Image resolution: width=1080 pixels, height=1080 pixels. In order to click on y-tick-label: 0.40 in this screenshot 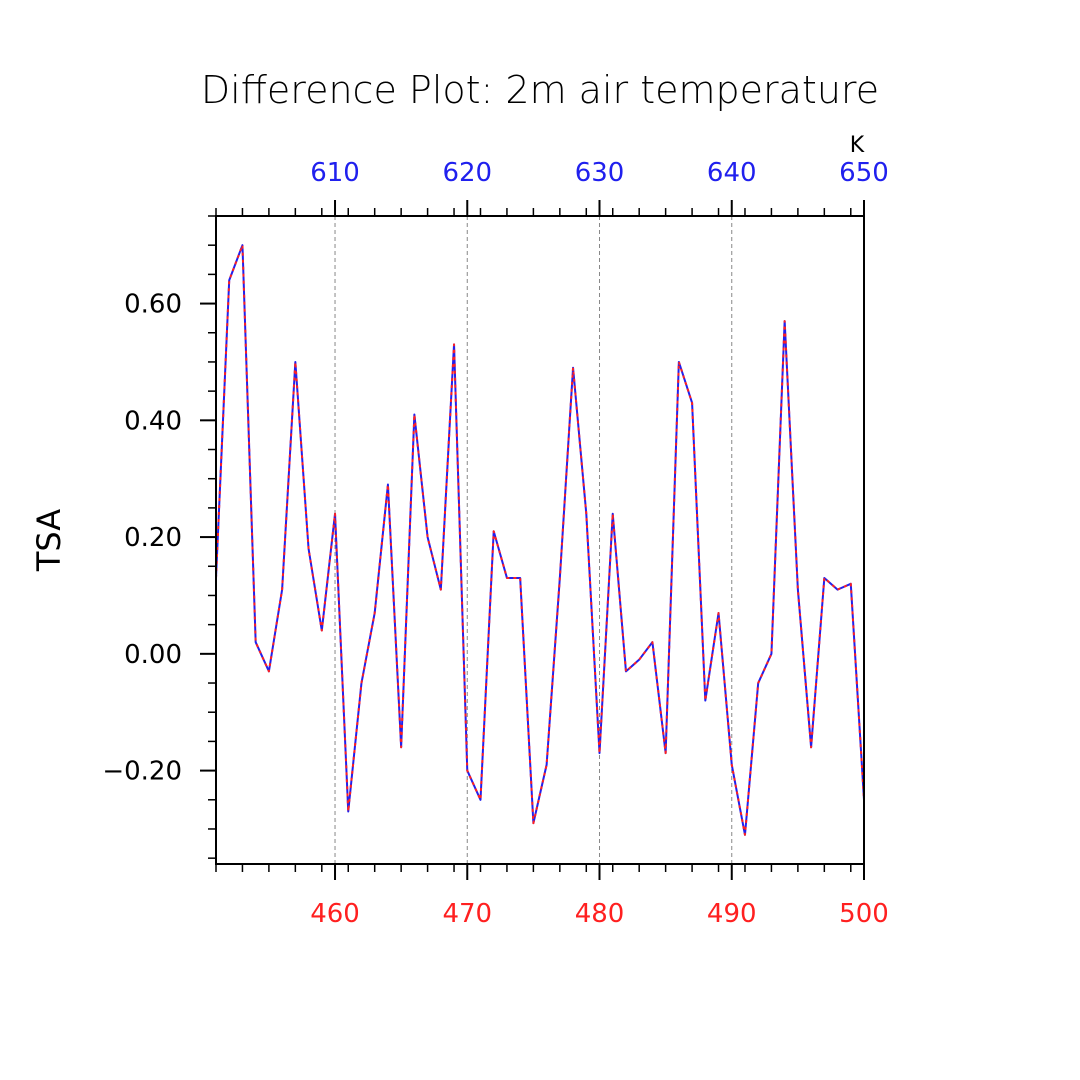, I will do `click(153, 421)`.